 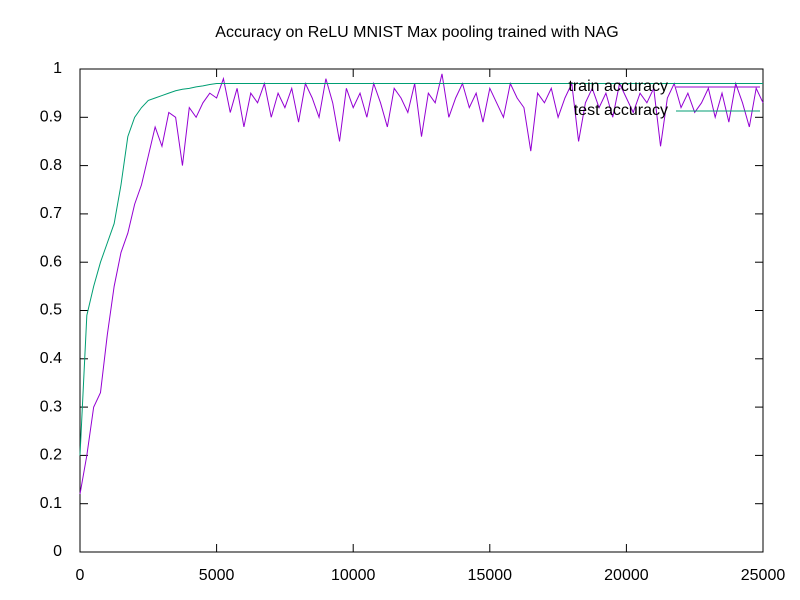 I want to click on y-tick-label: 1, so click(x=57, y=68).